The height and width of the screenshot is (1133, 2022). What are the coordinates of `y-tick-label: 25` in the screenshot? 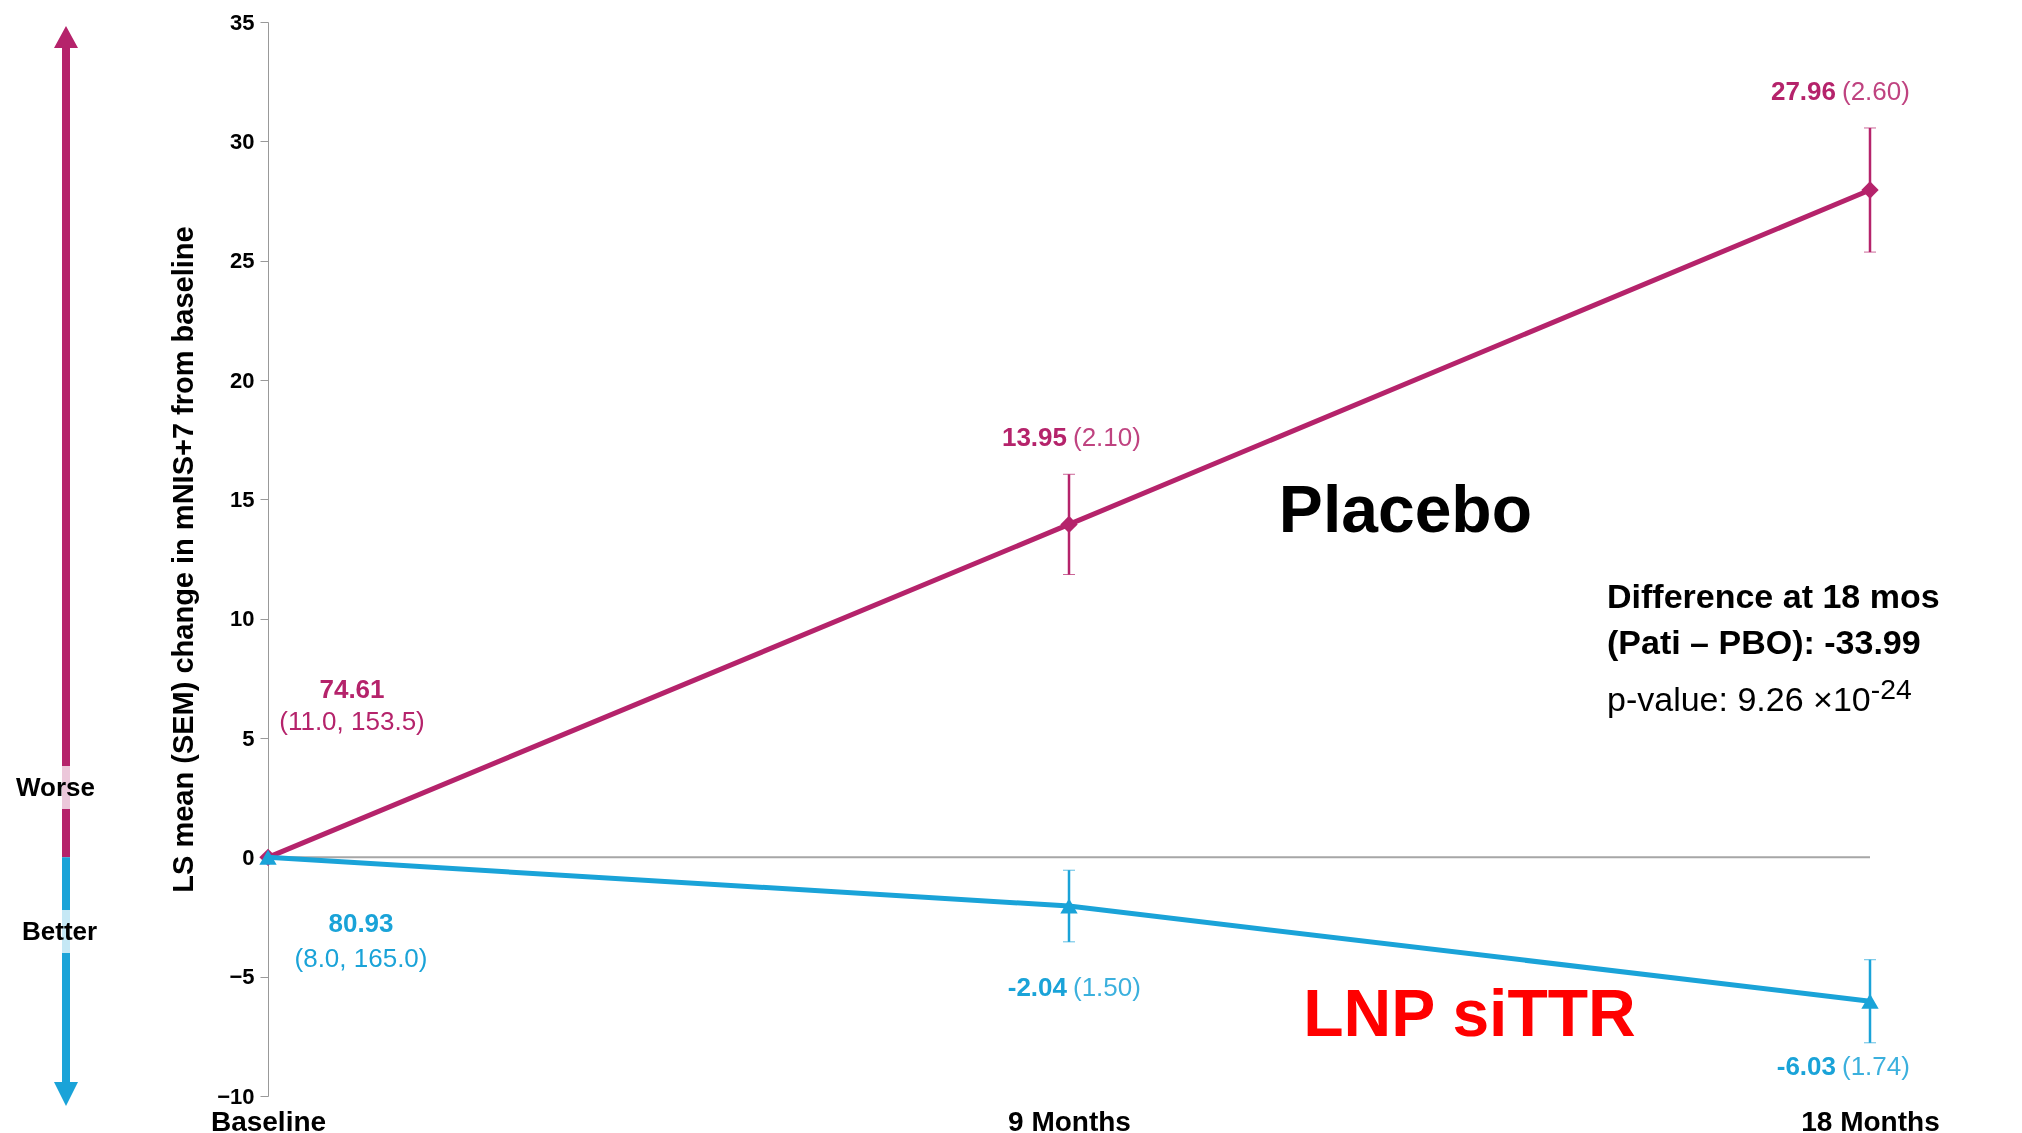 It's located at (242, 261).